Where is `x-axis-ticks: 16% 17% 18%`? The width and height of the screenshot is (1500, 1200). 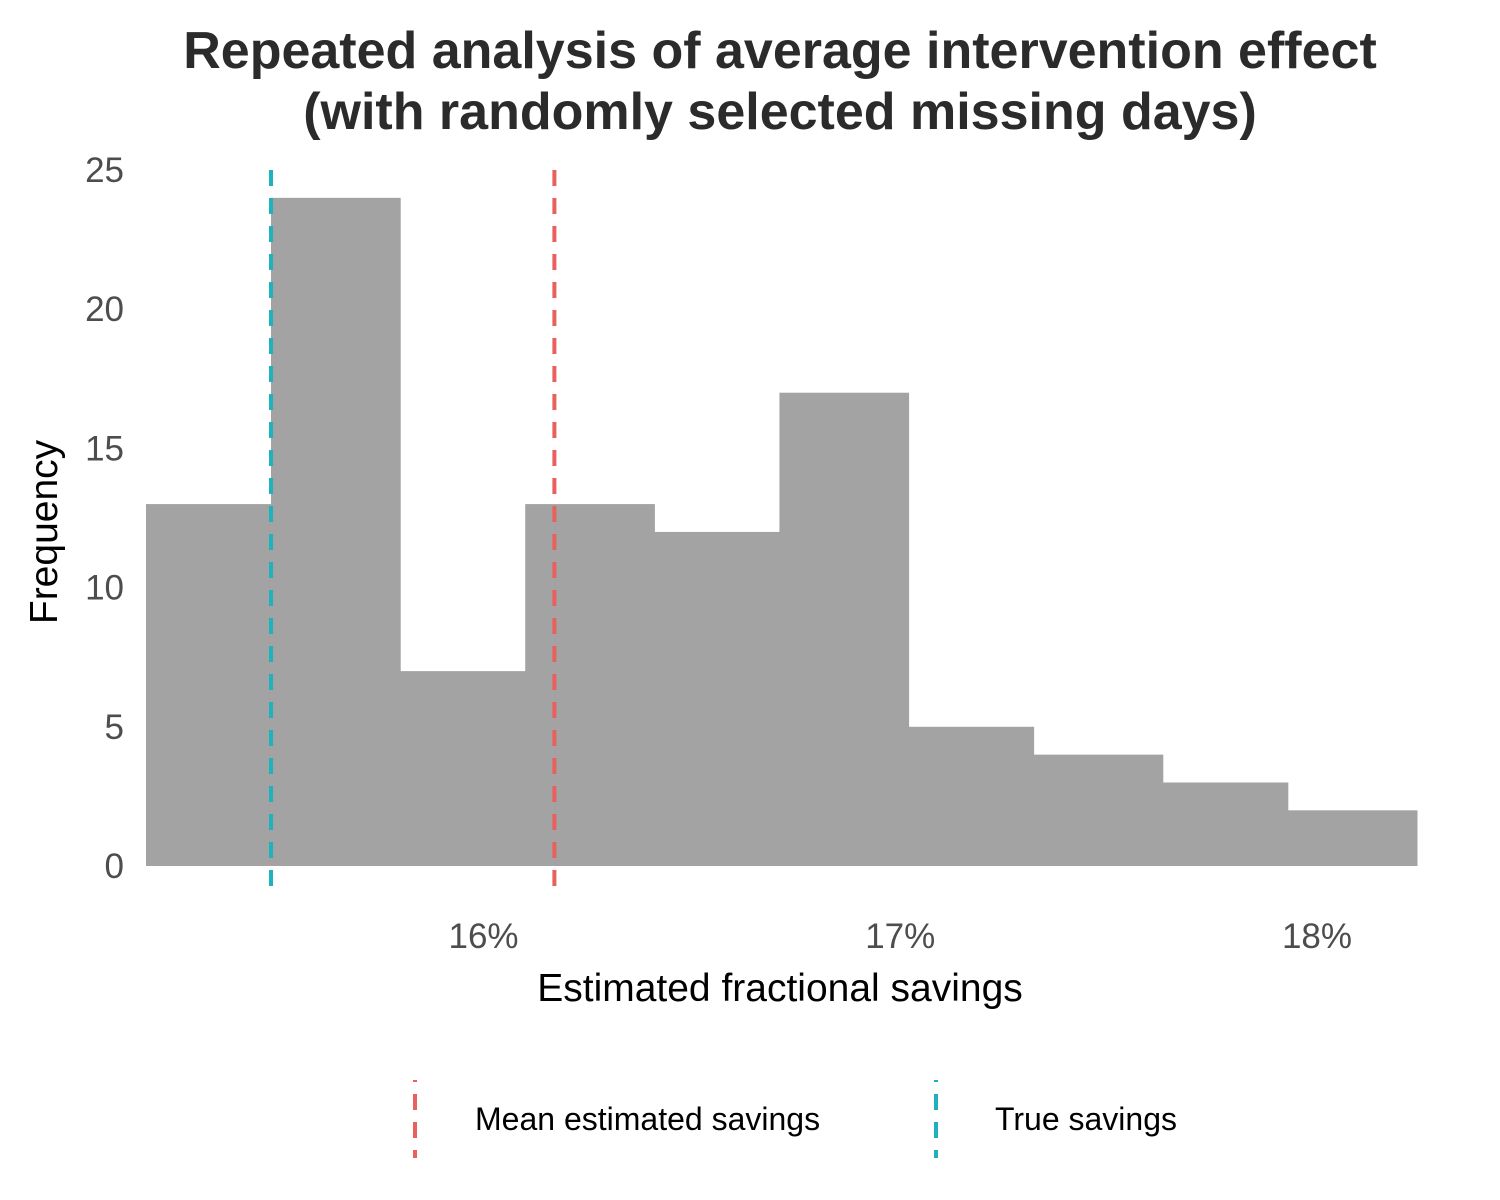 x-axis-ticks: 16% 17% 18% is located at coordinates (901, 936).